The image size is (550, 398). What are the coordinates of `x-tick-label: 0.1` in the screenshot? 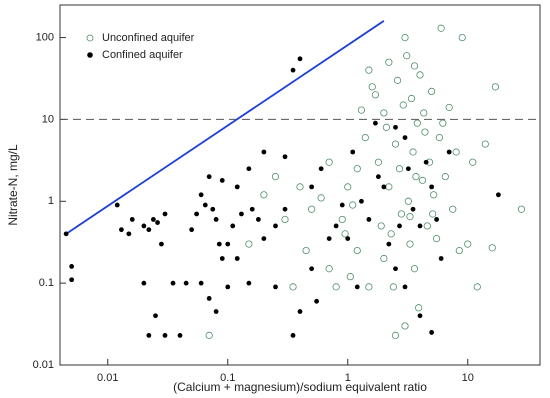 It's located at (227, 378).